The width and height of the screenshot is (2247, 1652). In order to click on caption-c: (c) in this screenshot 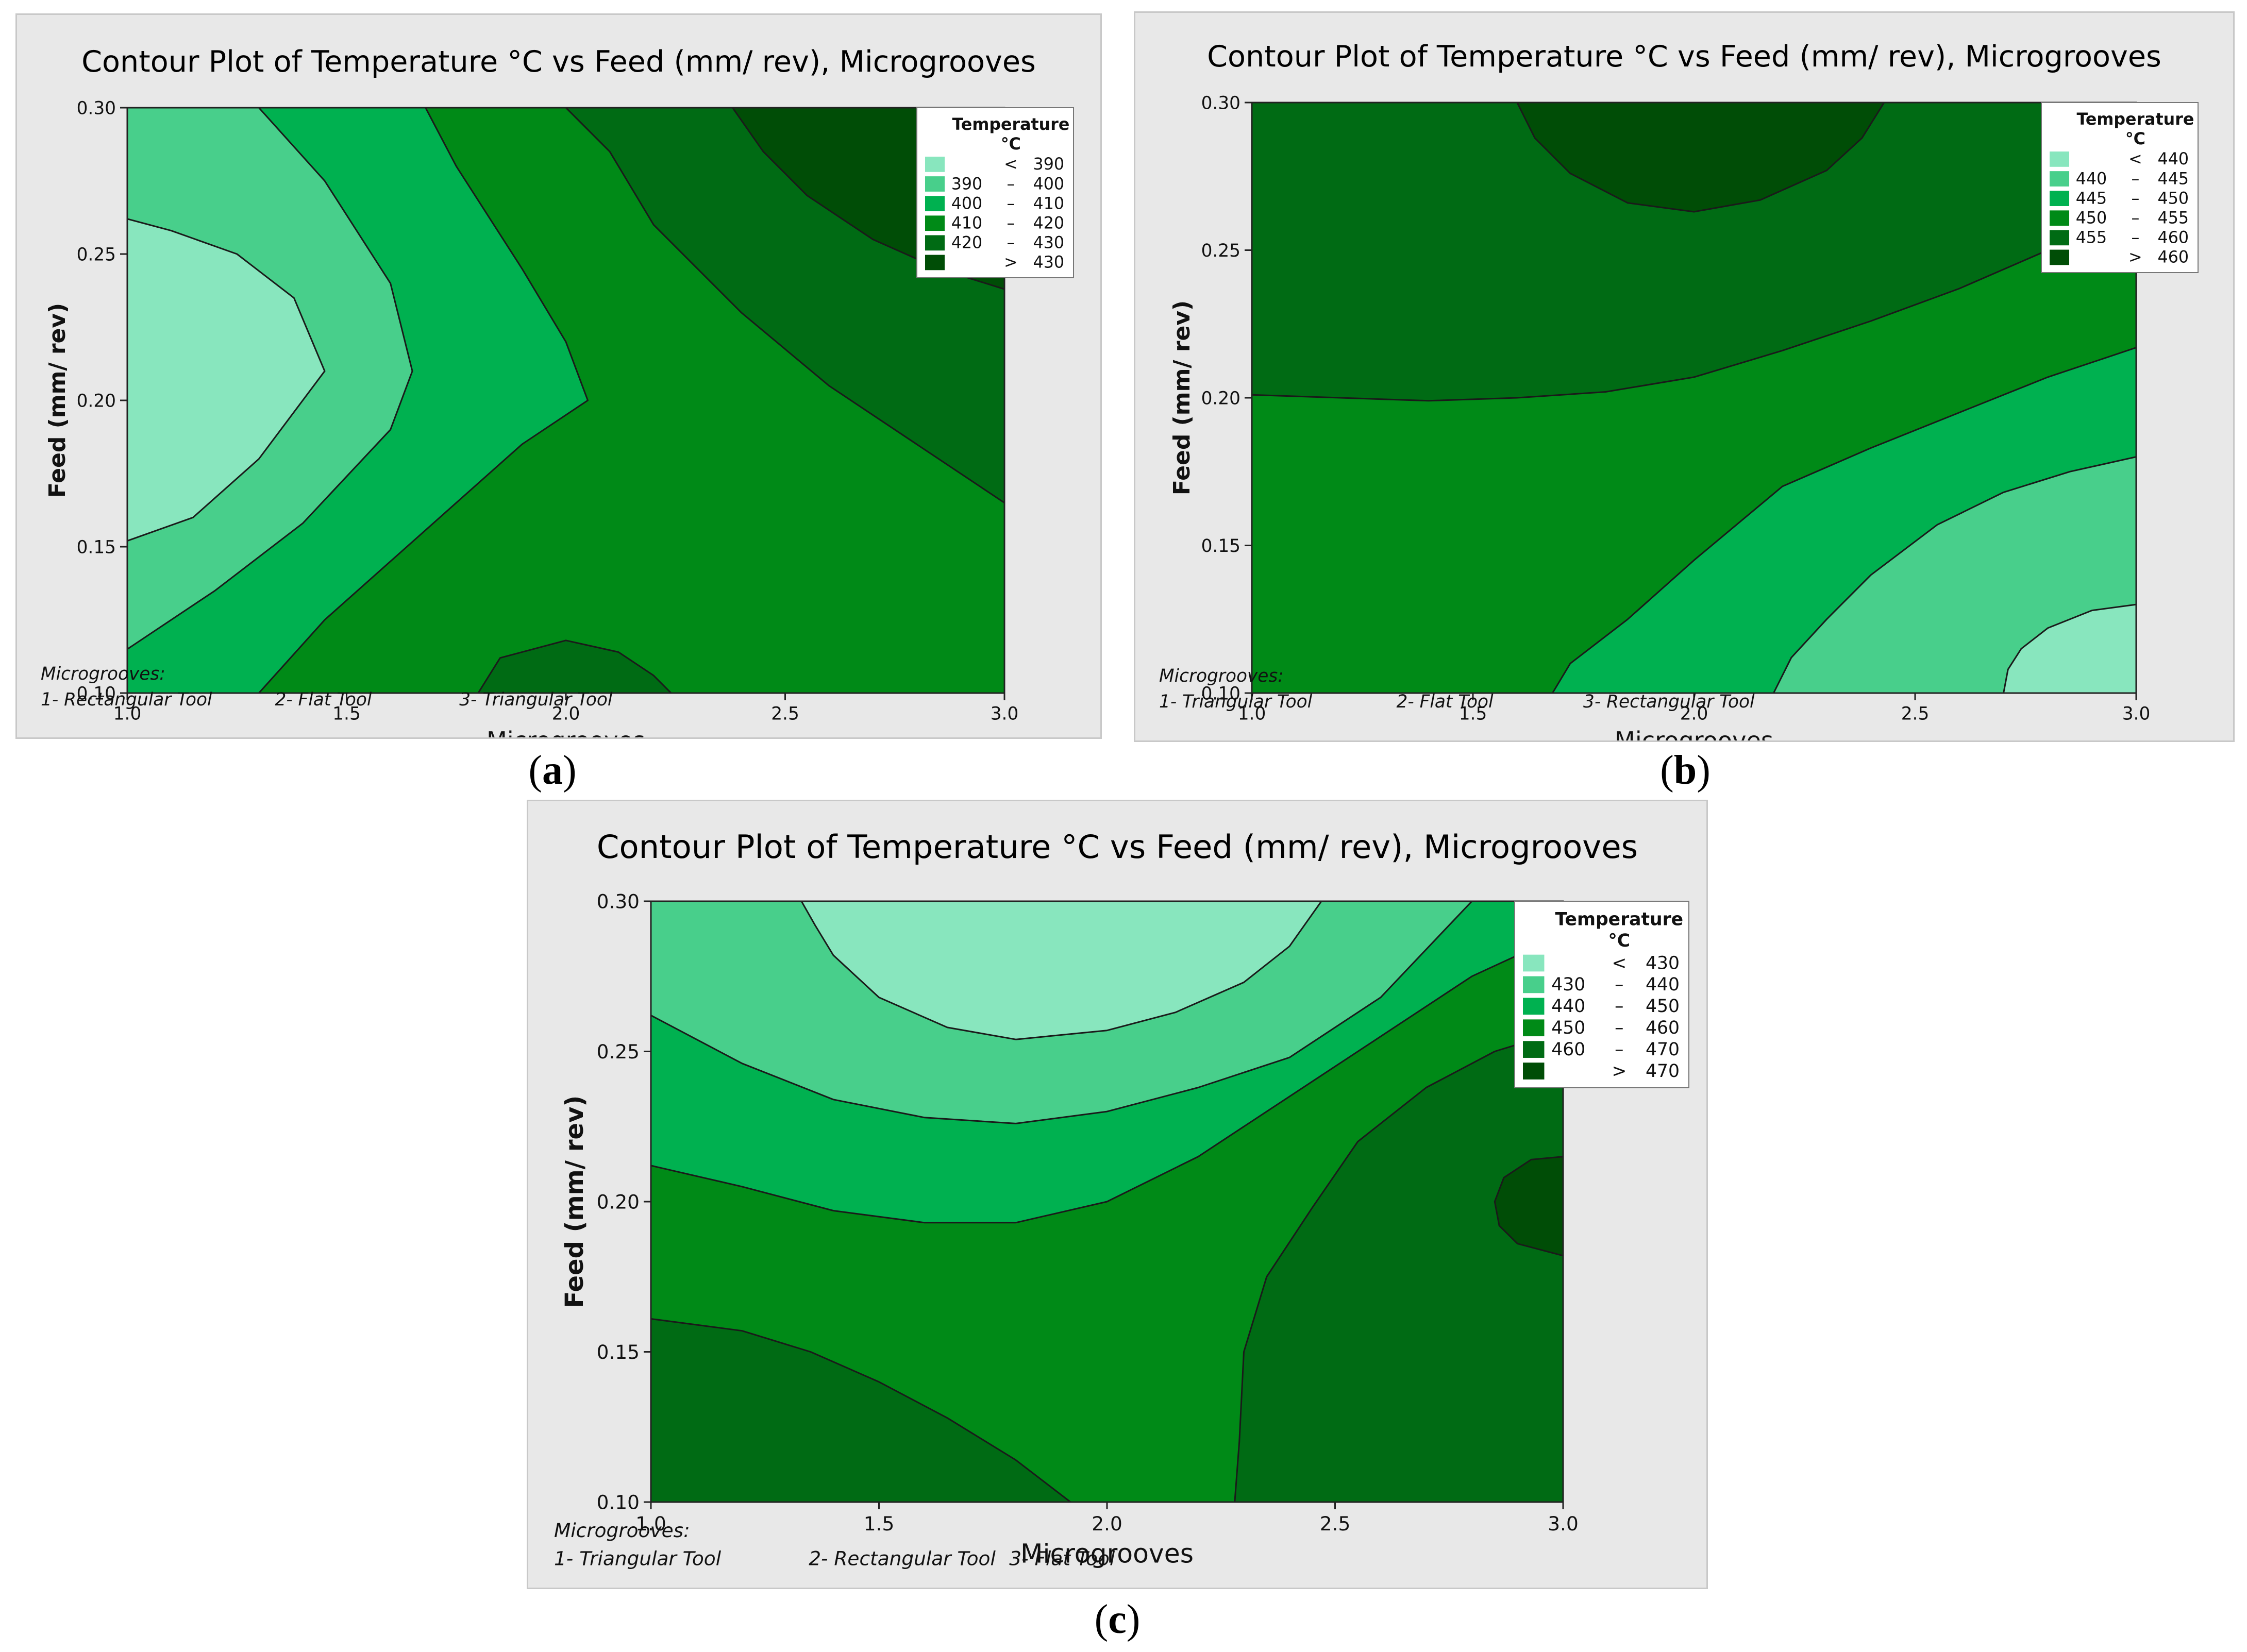, I will do `click(1117, 1619)`.